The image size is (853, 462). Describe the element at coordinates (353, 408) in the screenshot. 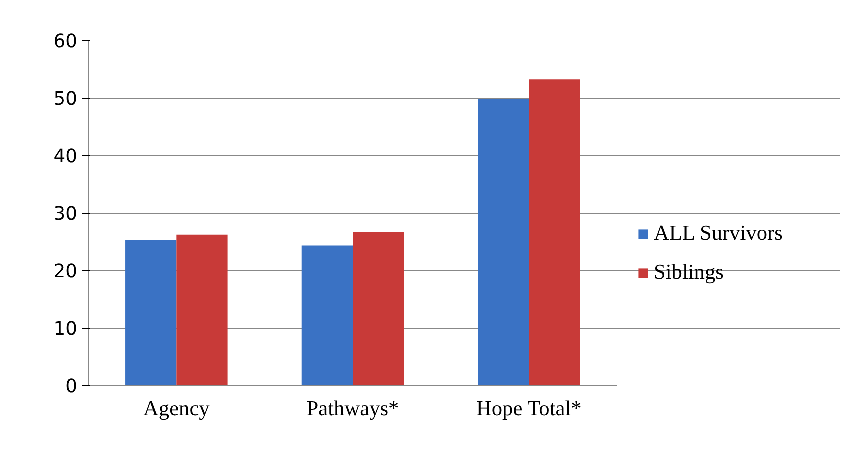

I see `x-tick-label: Pathways*` at that location.